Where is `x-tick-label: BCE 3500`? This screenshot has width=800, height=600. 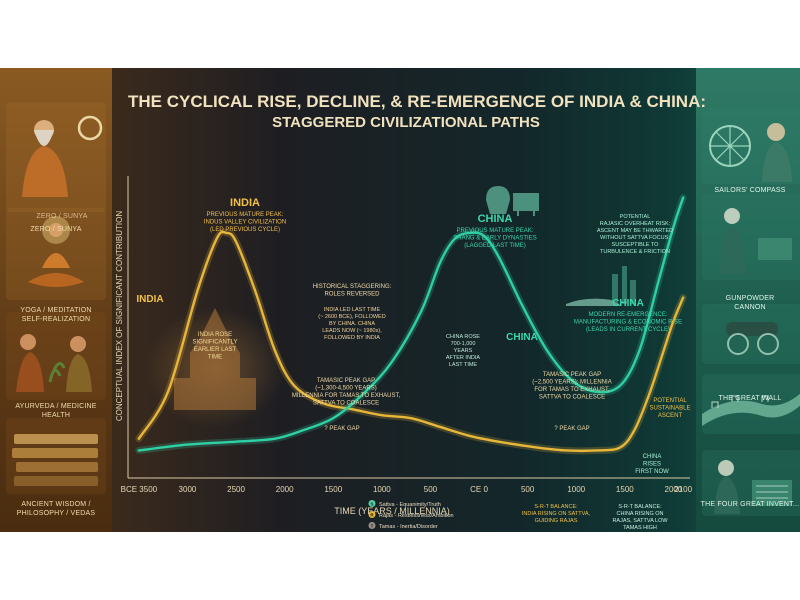 x-tick-label: BCE 3500 is located at coordinates (139, 489).